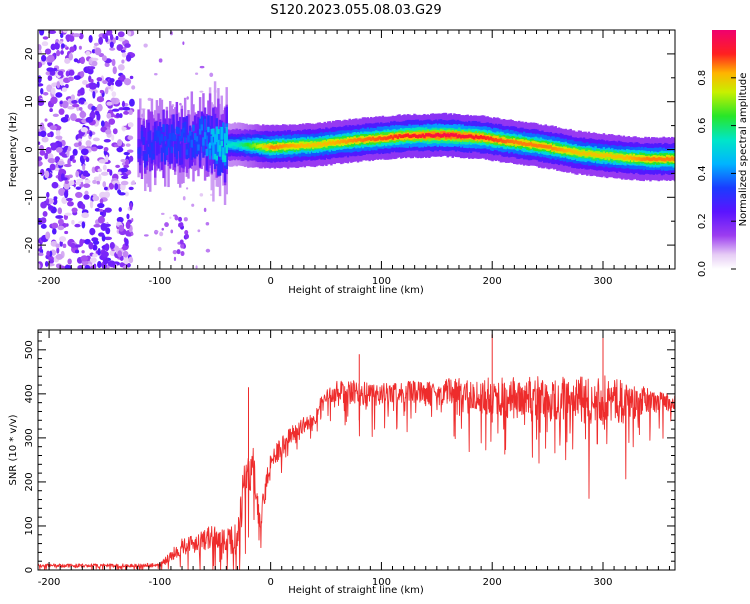  Describe the element at coordinates (270, 582) in the screenshot. I see `snr-x-tick-label: 0` at that location.